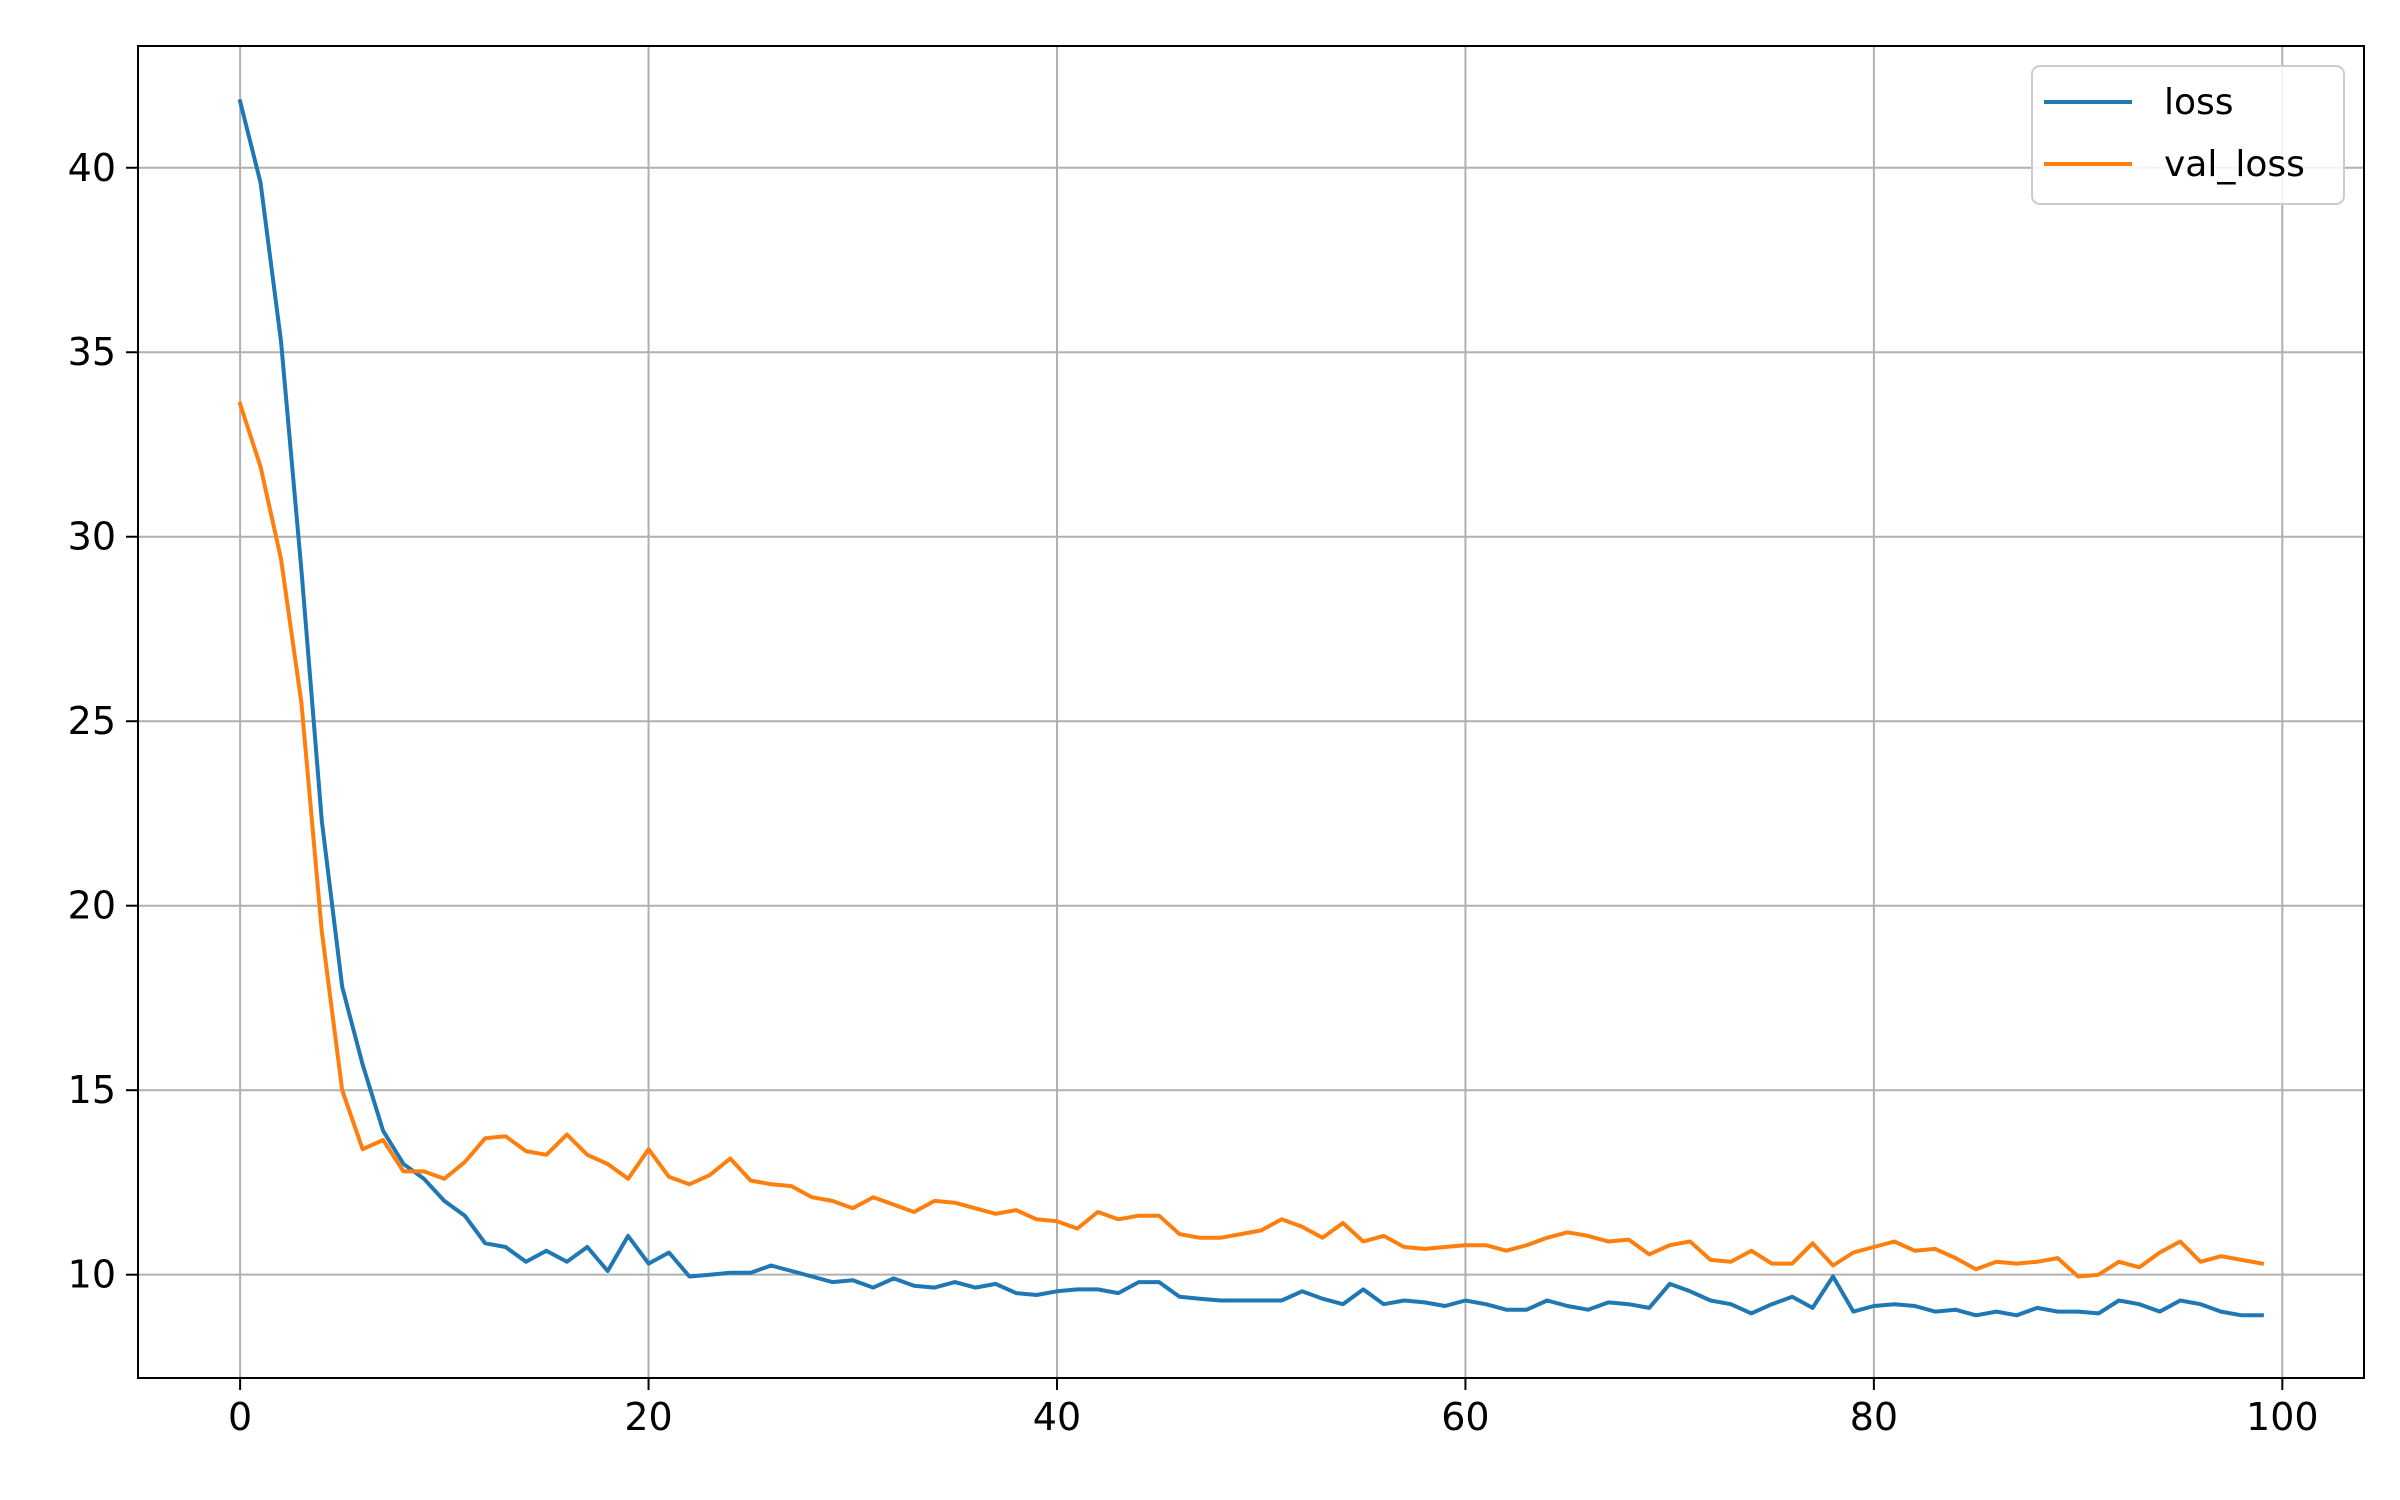 This screenshot has width=2400, height=1500. What do you see at coordinates (1057, 1417) in the screenshot?
I see `x-tick-label: 40` at bounding box center [1057, 1417].